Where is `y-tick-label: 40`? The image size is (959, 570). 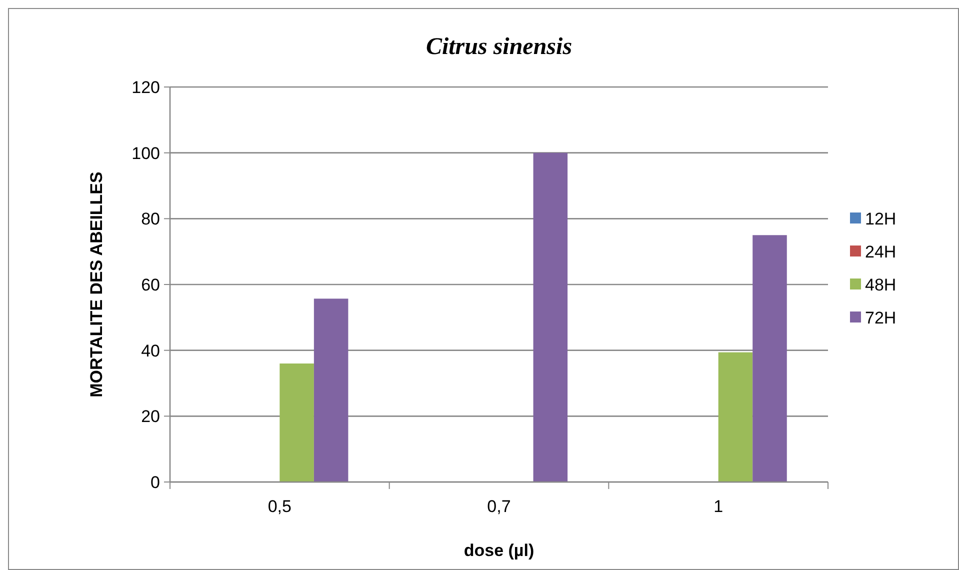
y-tick-label: 40 is located at coordinates (150, 350).